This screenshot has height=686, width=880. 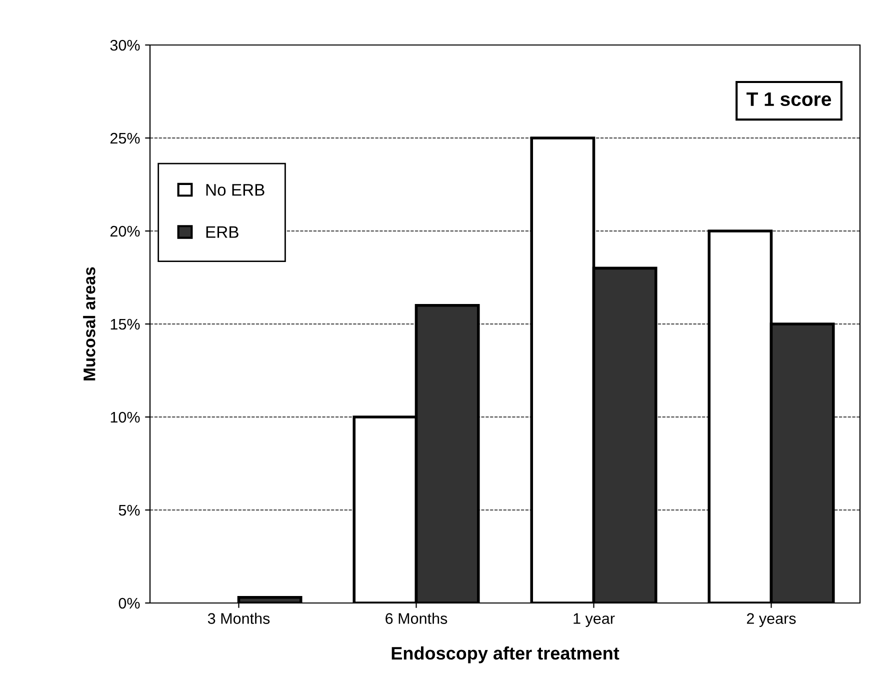 I want to click on y-tick-label: 0%, so click(x=129, y=603).